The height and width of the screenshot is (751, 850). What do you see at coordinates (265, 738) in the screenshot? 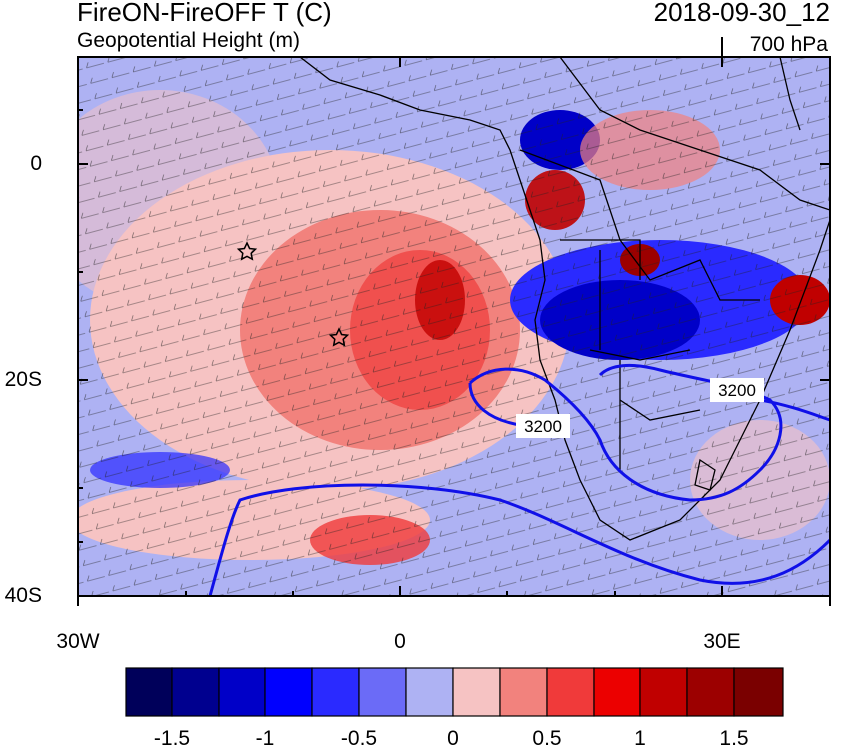
I see `colorbar-label: -1` at bounding box center [265, 738].